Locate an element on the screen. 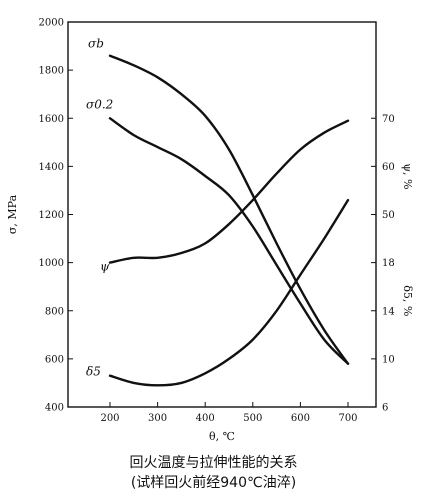 This screenshot has width=427, height=496. x-tick-label: 200 is located at coordinates (109, 418).